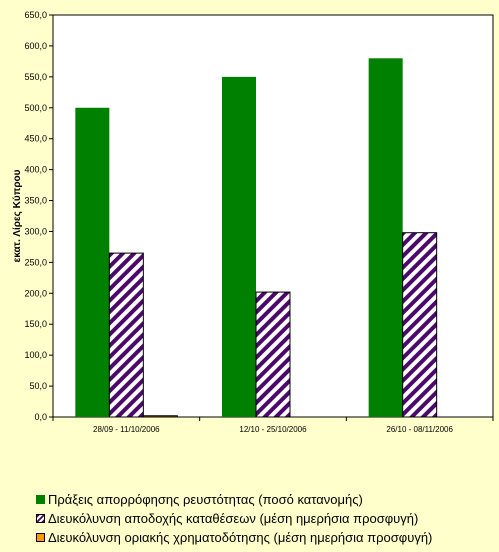 This screenshot has height=552, width=499. What do you see at coordinates (35, 201) in the screenshot?
I see `y-tick-label: 350,0` at bounding box center [35, 201].